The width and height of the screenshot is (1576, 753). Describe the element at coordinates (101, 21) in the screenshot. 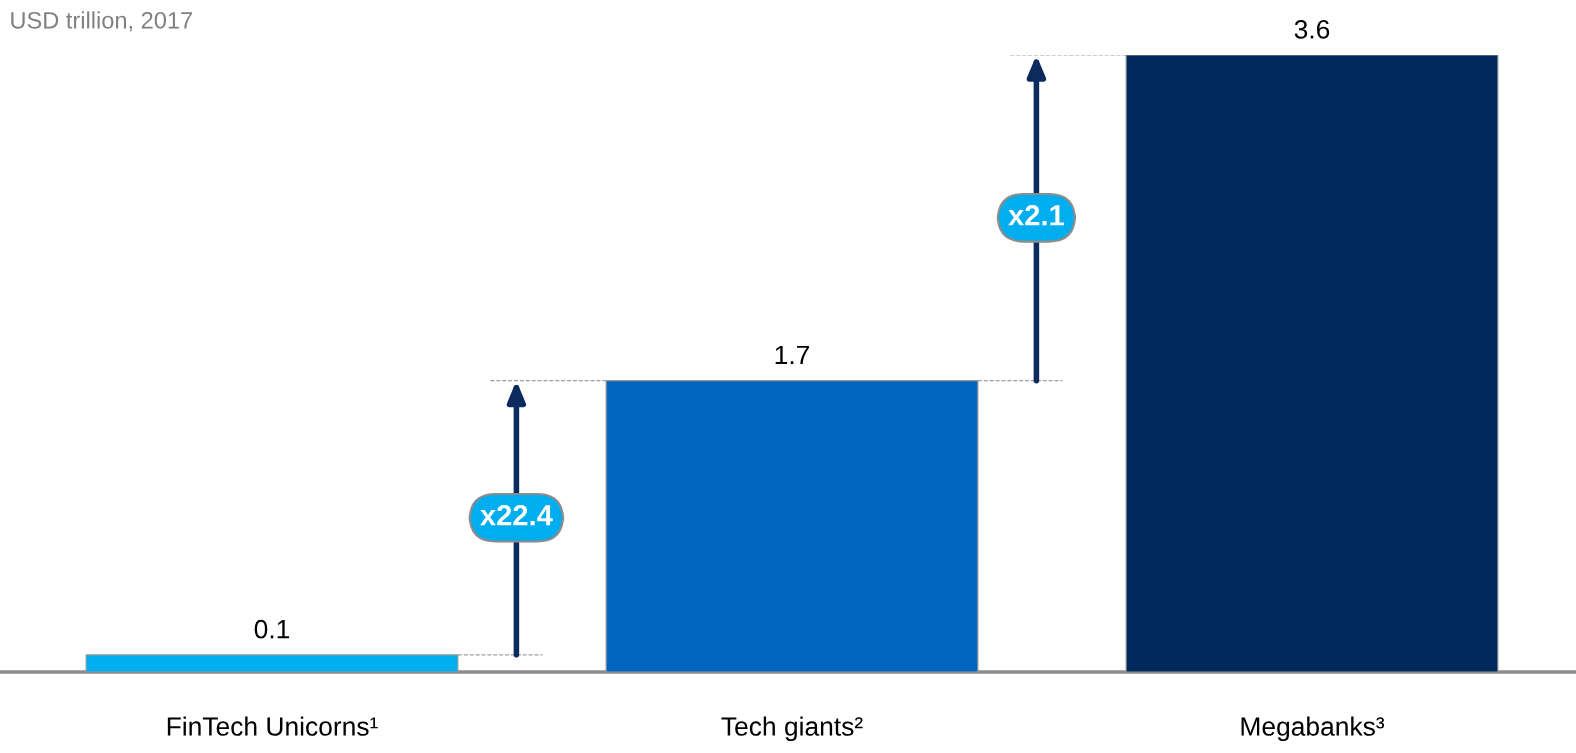

I see `chart-subtitle: USD trillion, 2017` at that location.